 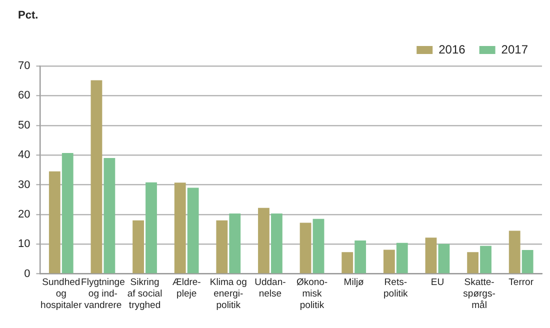 What do you see at coordinates (24, 184) in the screenshot?
I see `y-tick-label: 30` at bounding box center [24, 184].